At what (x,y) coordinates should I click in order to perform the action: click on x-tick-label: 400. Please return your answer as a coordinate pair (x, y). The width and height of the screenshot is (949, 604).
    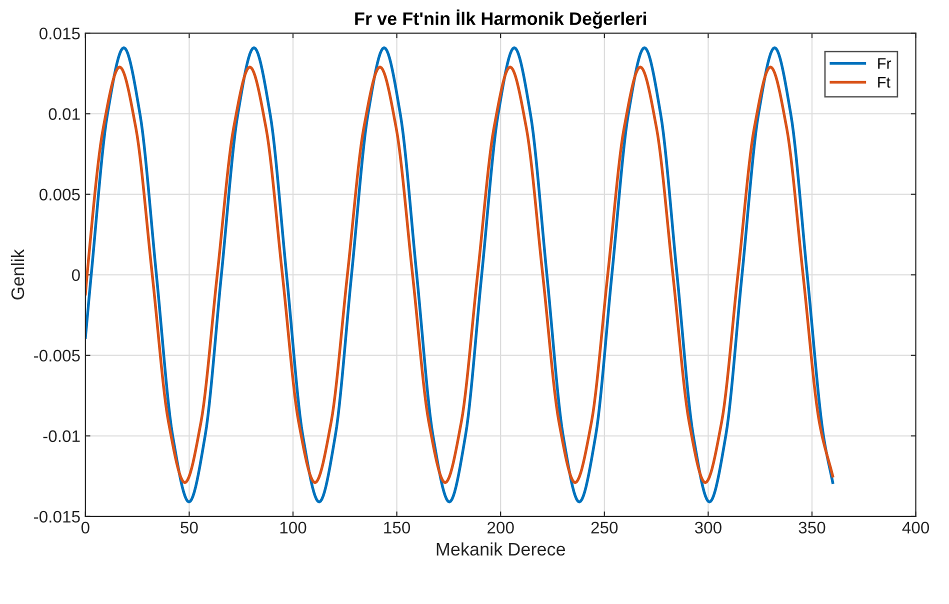
    Looking at the image, I should click on (916, 528).